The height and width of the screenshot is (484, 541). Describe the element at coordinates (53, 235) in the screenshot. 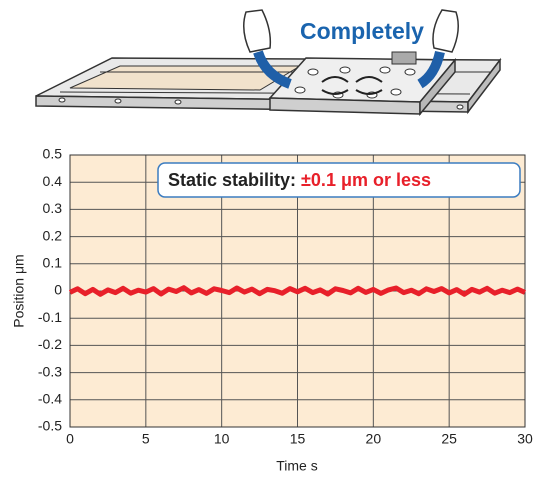

I see `y-tick-label: 0.2` at that location.